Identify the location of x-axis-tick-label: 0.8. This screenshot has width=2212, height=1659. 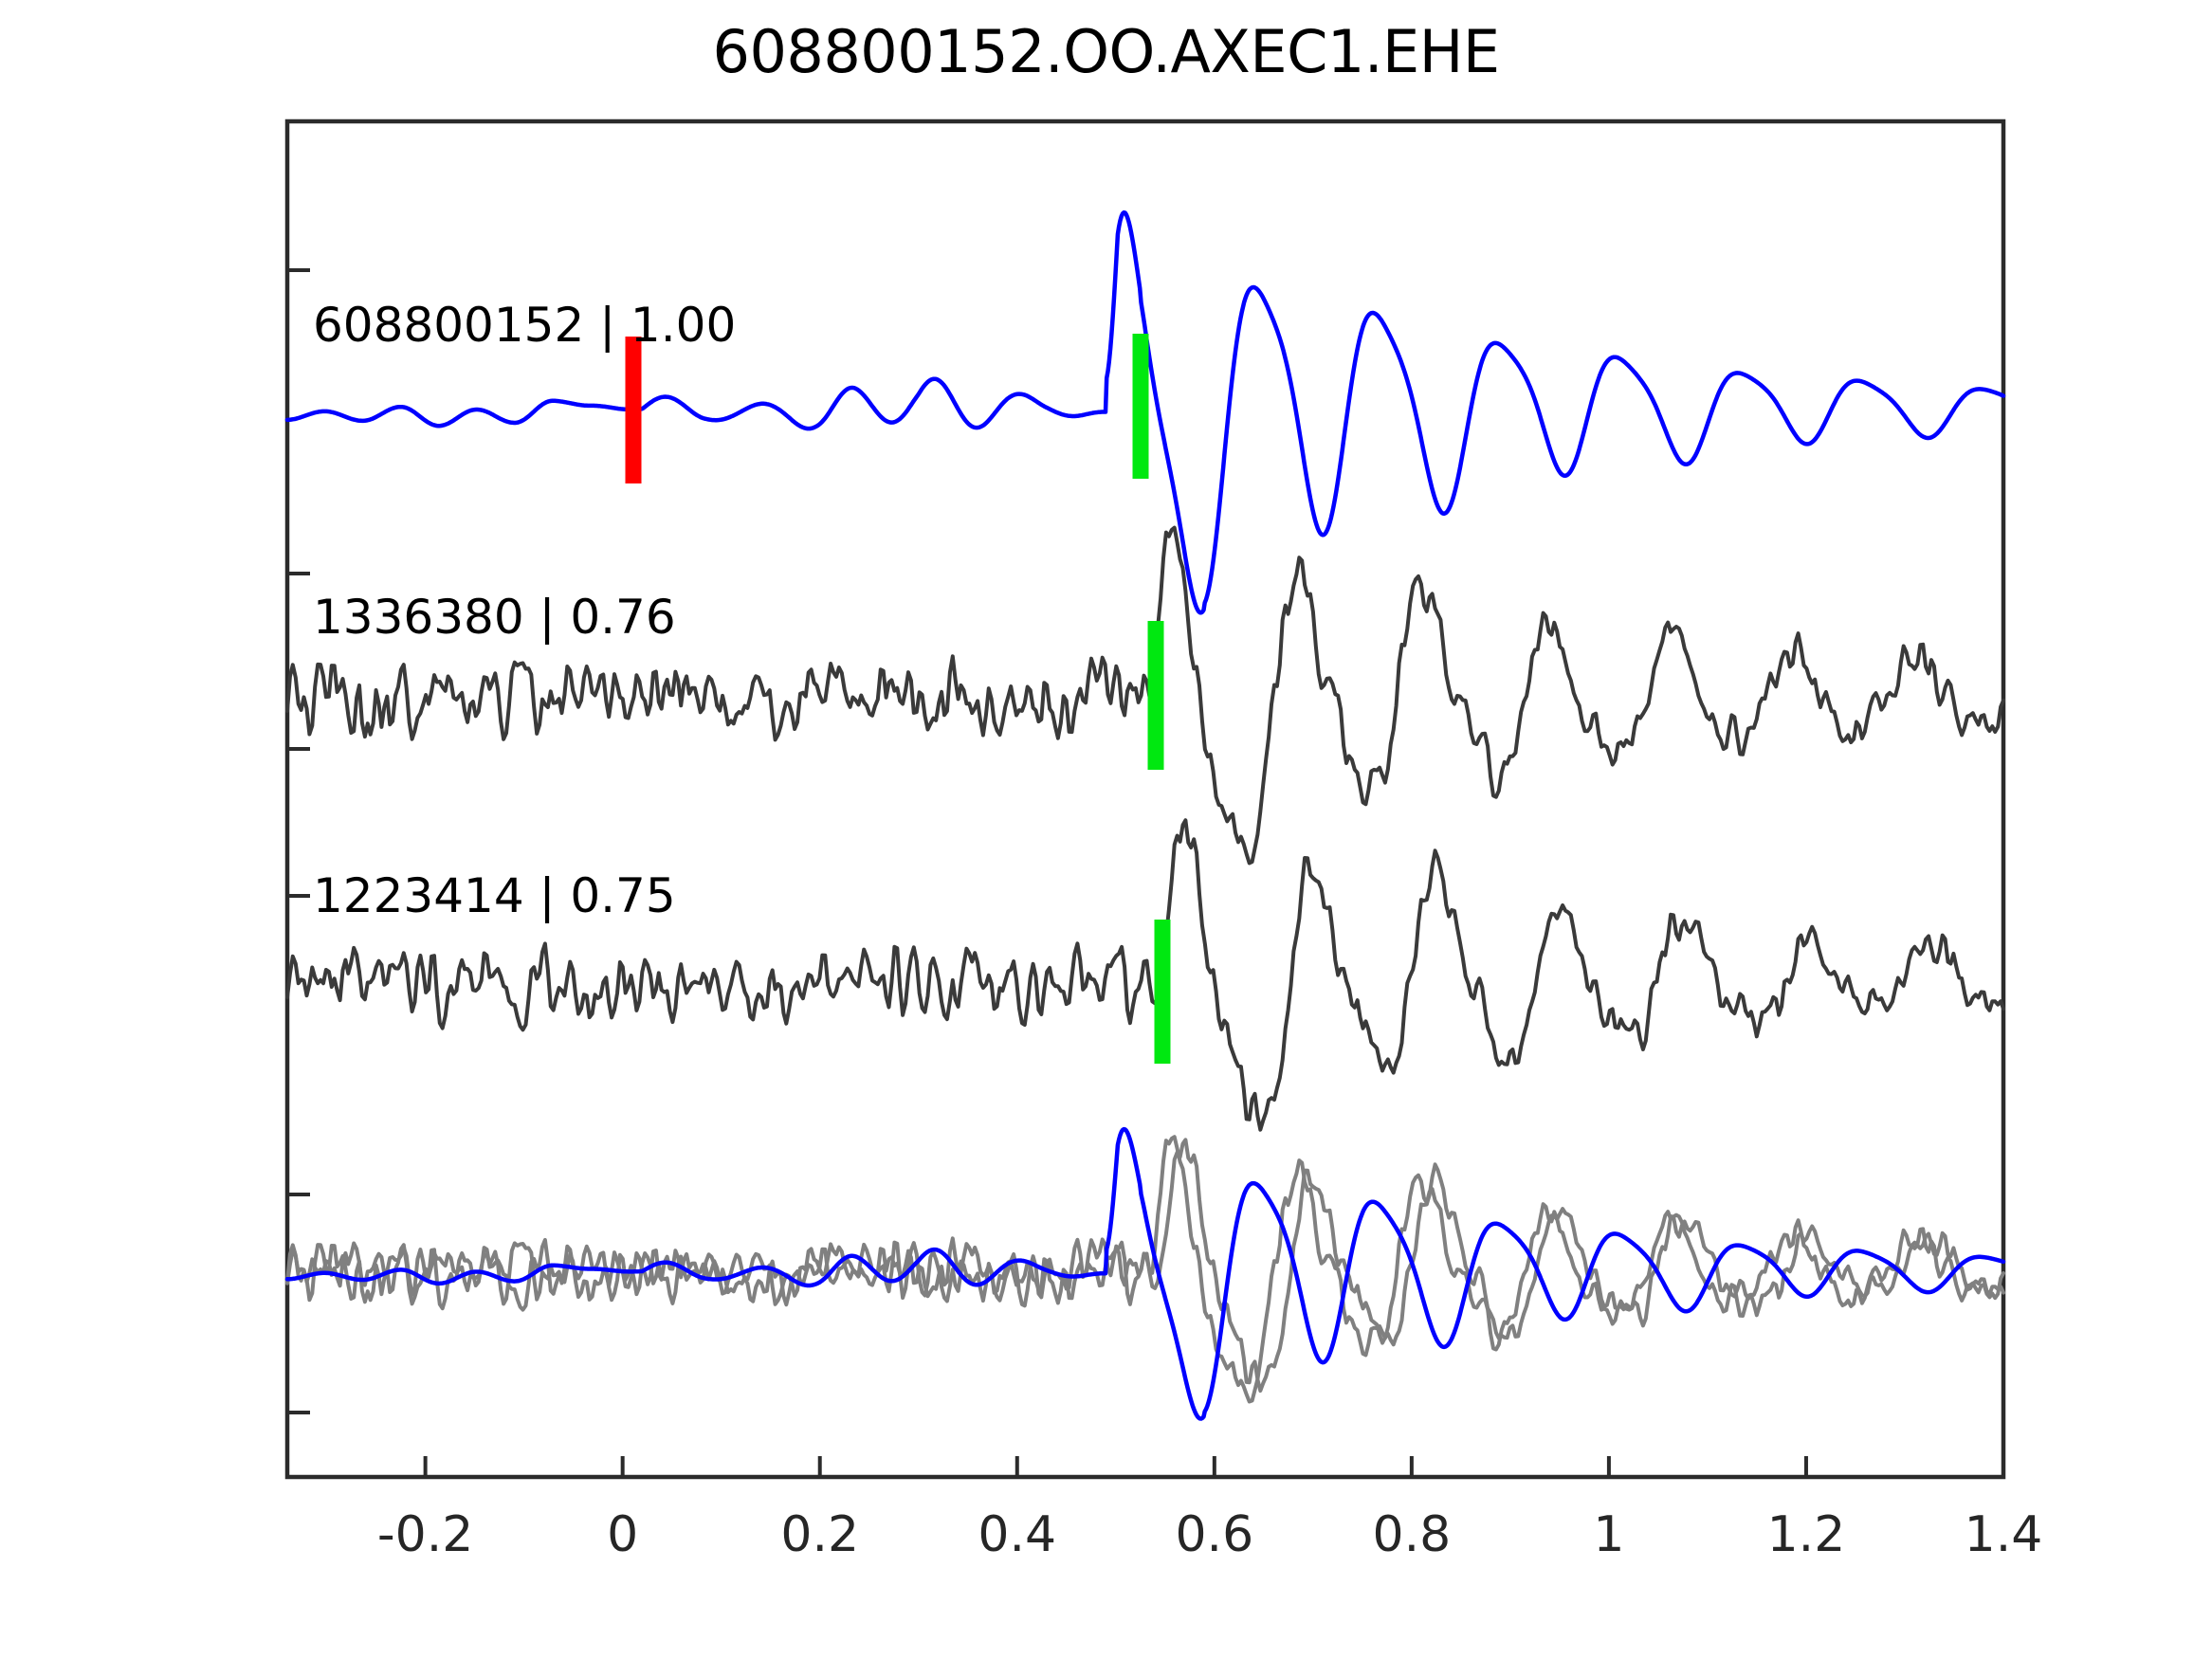
(1412, 1534).